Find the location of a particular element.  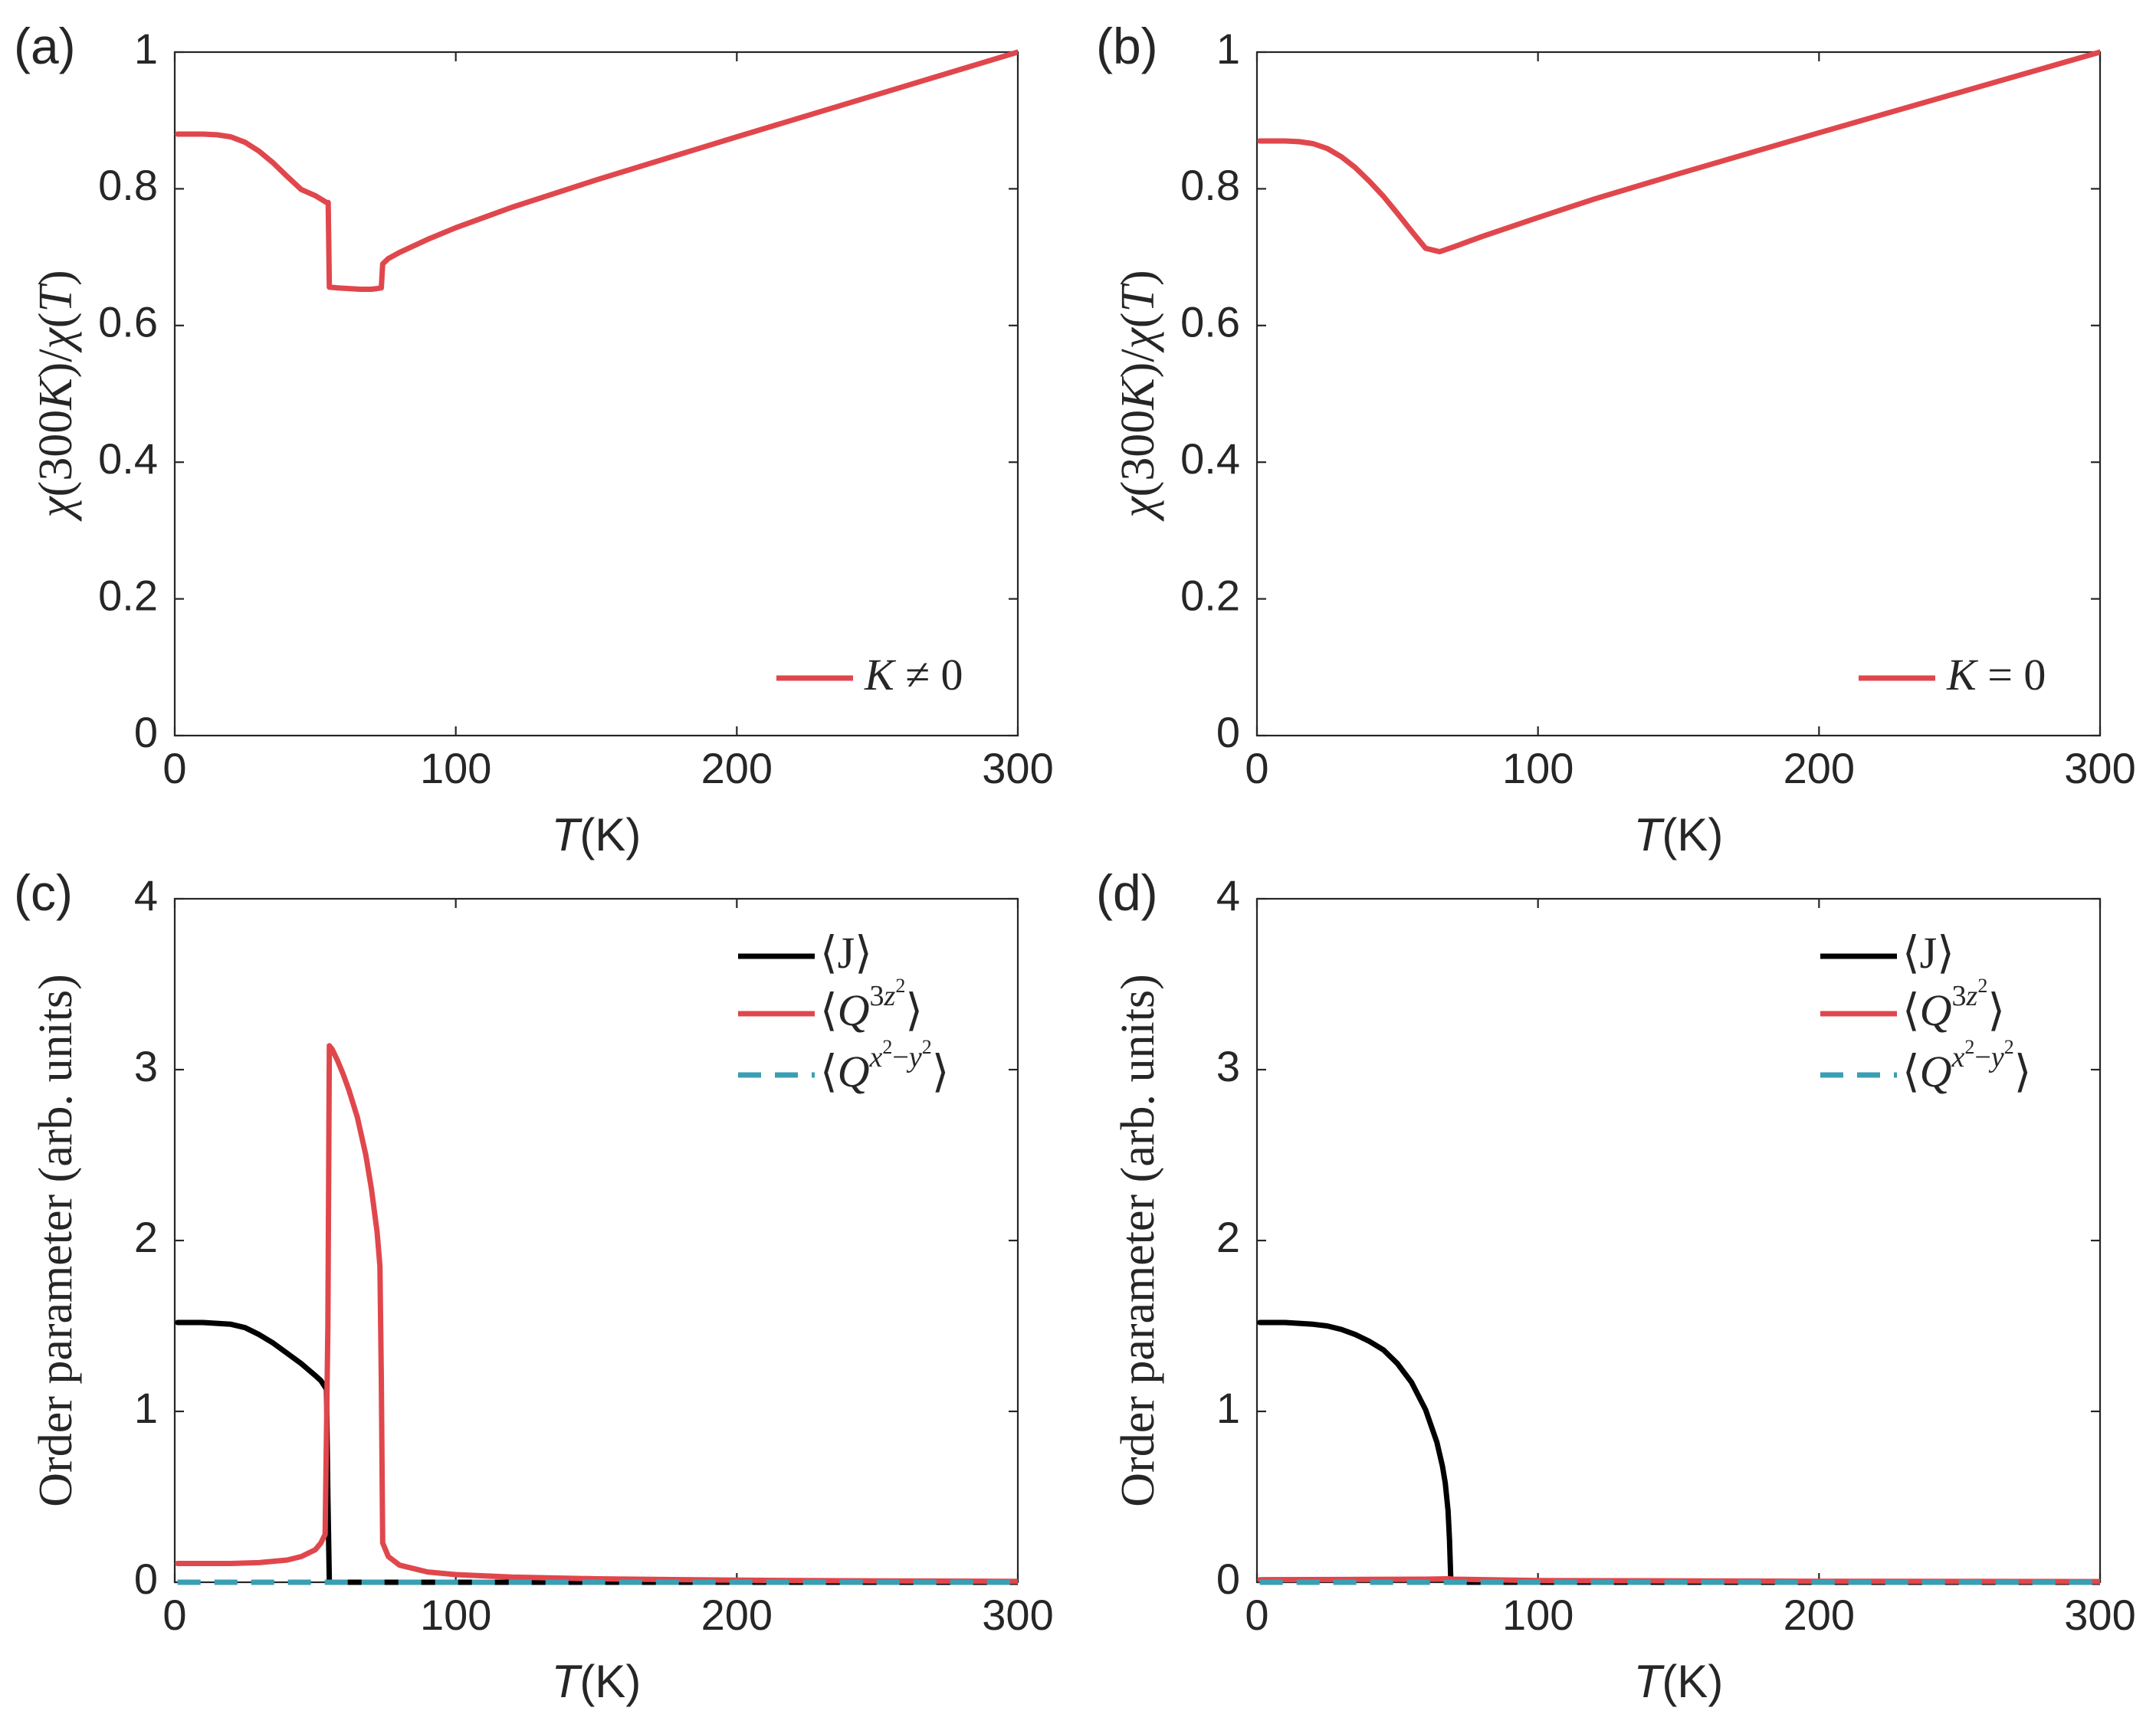

legend: K = 0 is located at coordinates (1952, 675).